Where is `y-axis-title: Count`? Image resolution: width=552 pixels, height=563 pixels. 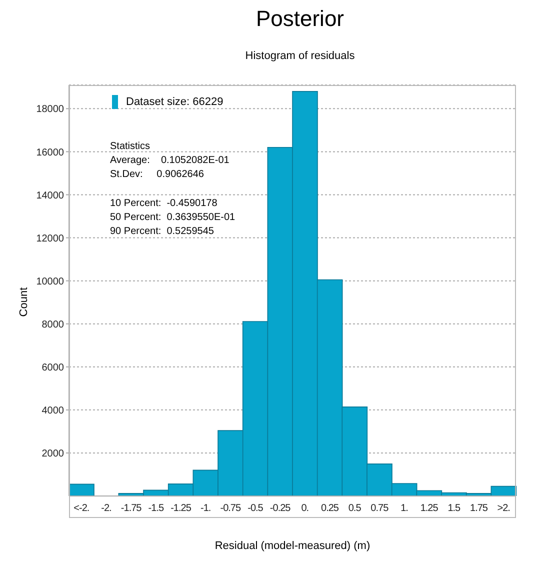
y-axis-title: Count is located at coordinates (24, 302).